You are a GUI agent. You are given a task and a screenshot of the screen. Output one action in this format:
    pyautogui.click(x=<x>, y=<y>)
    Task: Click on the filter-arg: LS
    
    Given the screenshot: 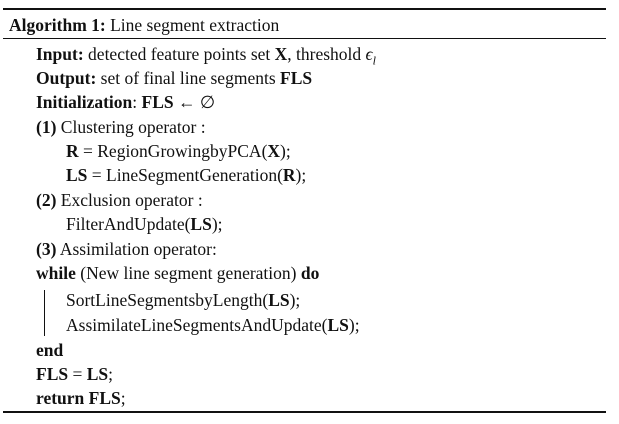 What is the action you would take?
    pyautogui.click(x=201, y=224)
    